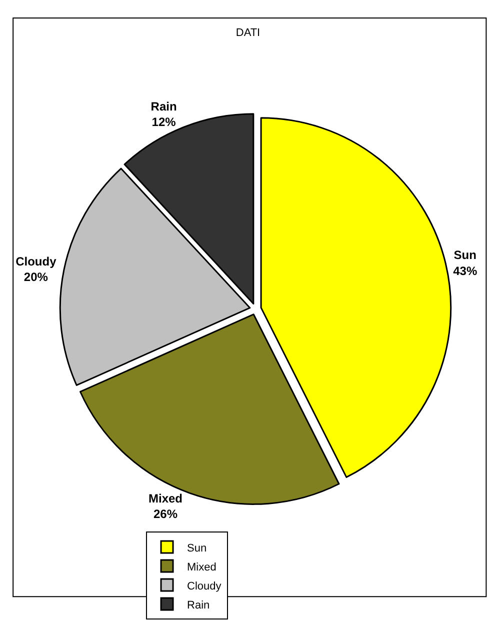  I want to click on data-label: 12%, so click(164, 121).